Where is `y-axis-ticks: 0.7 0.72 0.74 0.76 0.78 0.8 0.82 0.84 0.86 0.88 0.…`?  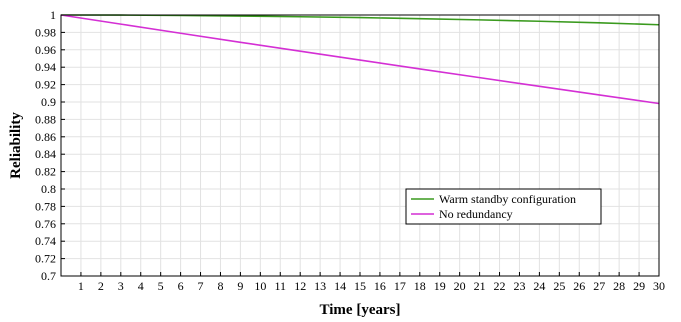 y-axis-ticks: 0.7 0.72 0.74 0.76 0.78 0.8 0.82 0.84 0.86 0.88 0.… is located at coordinates (50, 145).